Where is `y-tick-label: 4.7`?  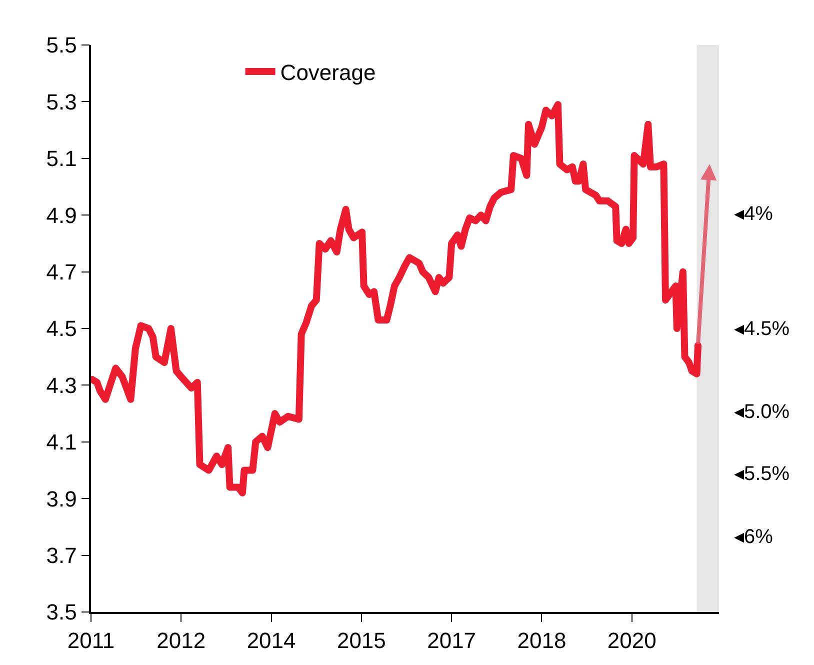
y-tick-label: 4.7 is located at coordinates (61, 272).